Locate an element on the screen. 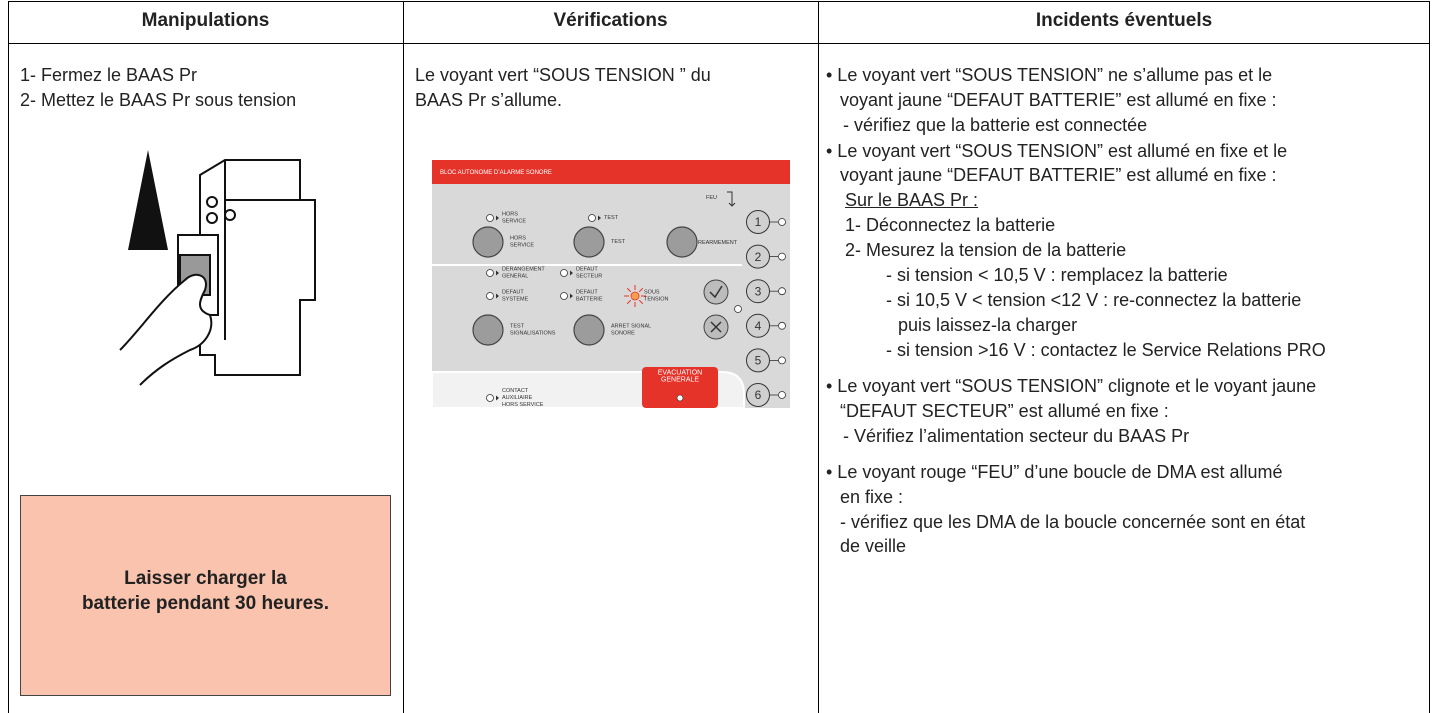  panel-label-line: FEU is located at coordinates (711, 198).